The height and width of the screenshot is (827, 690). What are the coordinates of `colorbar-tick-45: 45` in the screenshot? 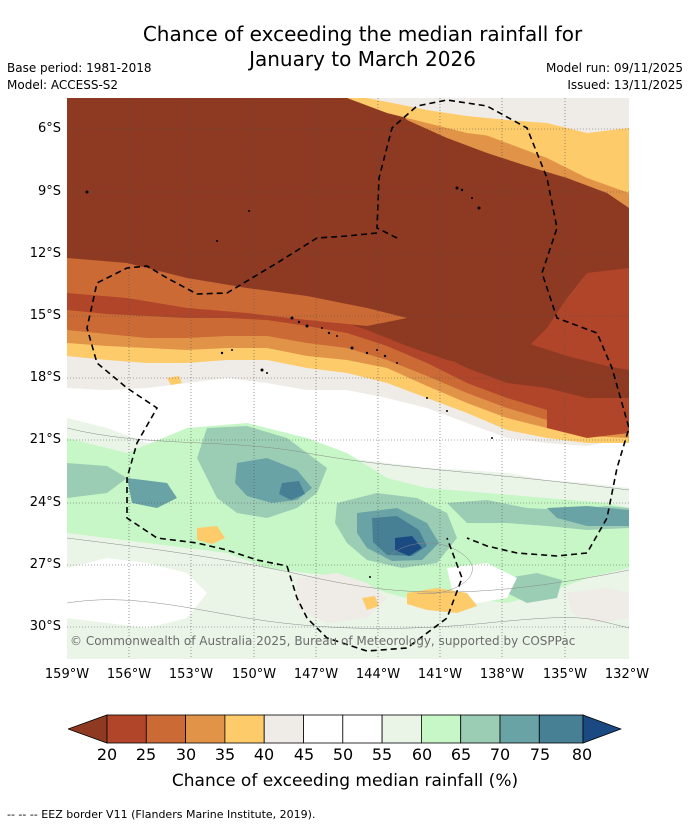 It's located at (304, 754).